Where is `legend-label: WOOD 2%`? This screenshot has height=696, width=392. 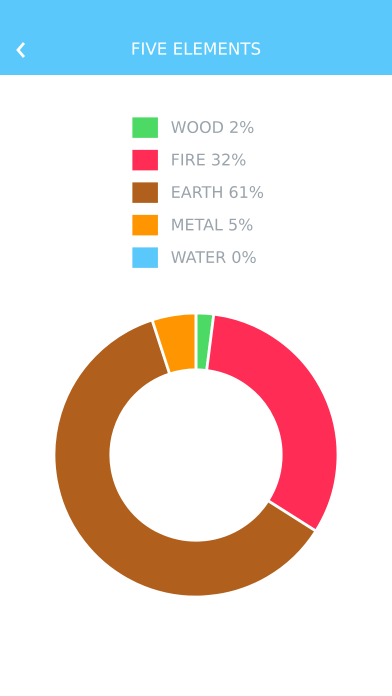
legend-label: WOOD 2% is located at coordinates (212, 127).